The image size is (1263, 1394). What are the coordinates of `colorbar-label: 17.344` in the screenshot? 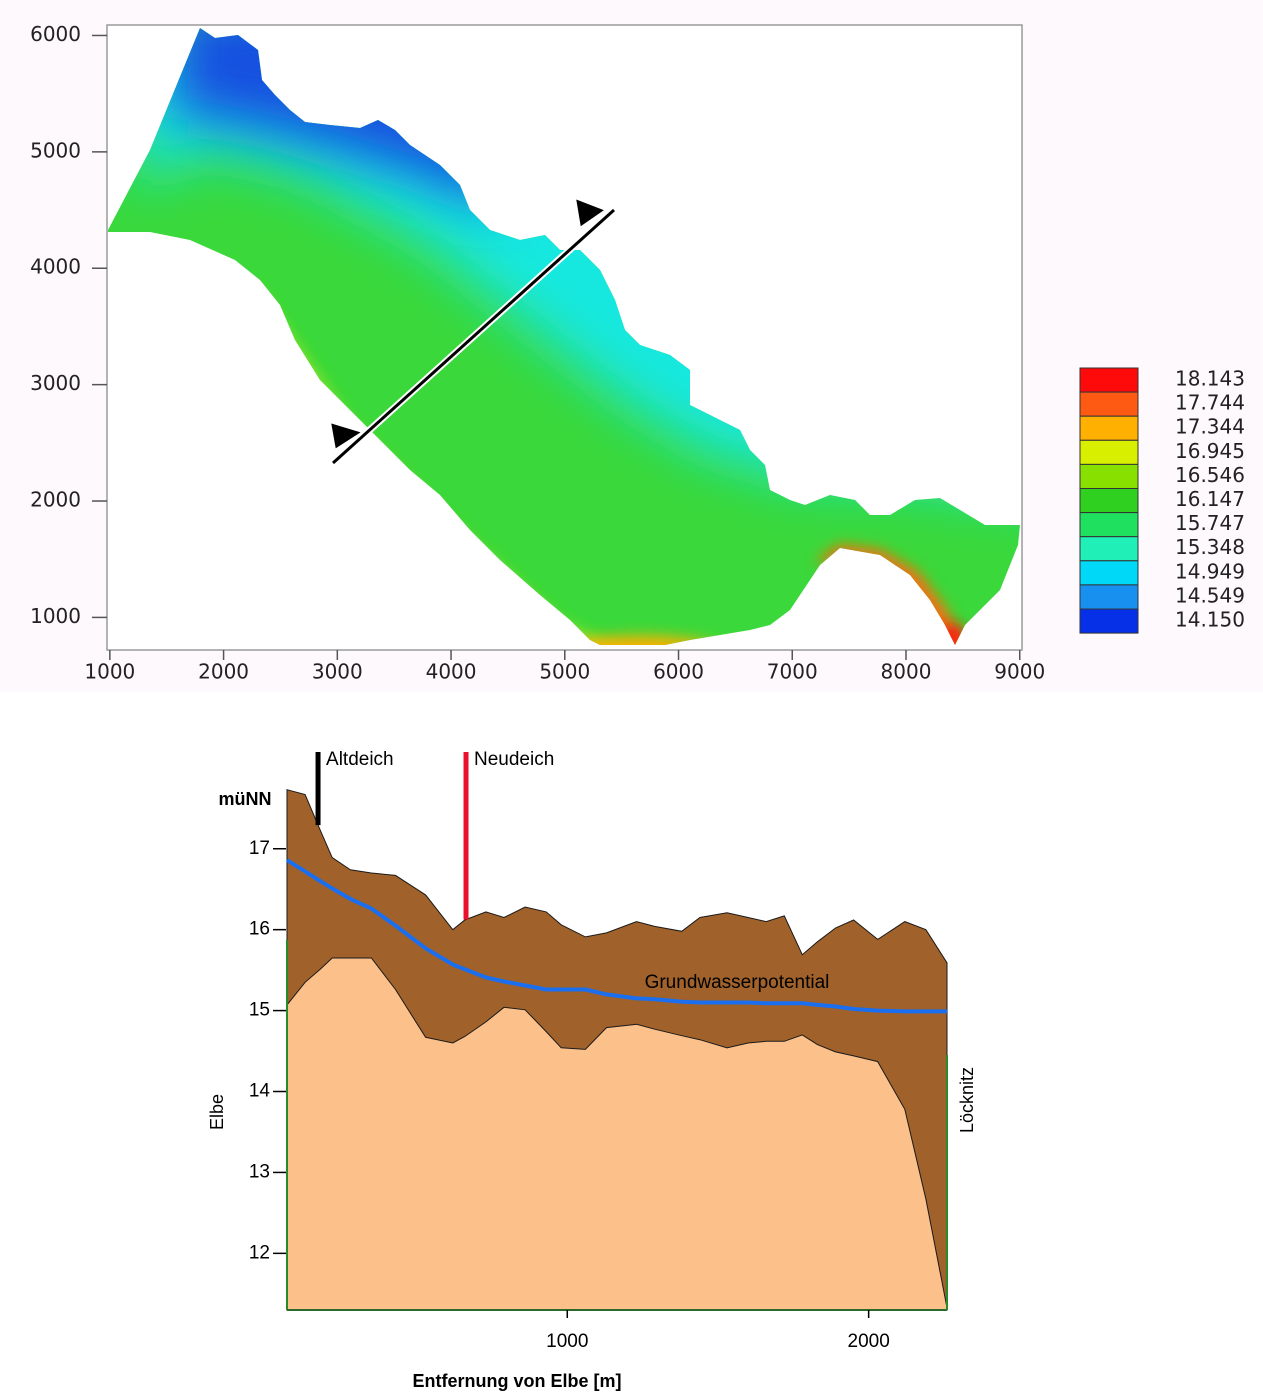 It's located at (1210, 427).